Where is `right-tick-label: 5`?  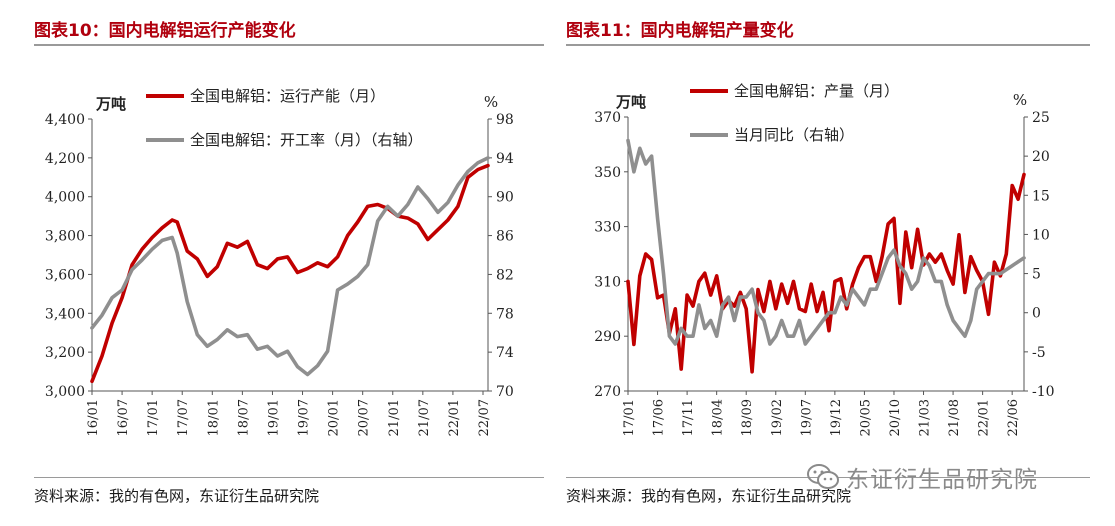 right-tick-label: 5 is located at coordinates (1036, 275).